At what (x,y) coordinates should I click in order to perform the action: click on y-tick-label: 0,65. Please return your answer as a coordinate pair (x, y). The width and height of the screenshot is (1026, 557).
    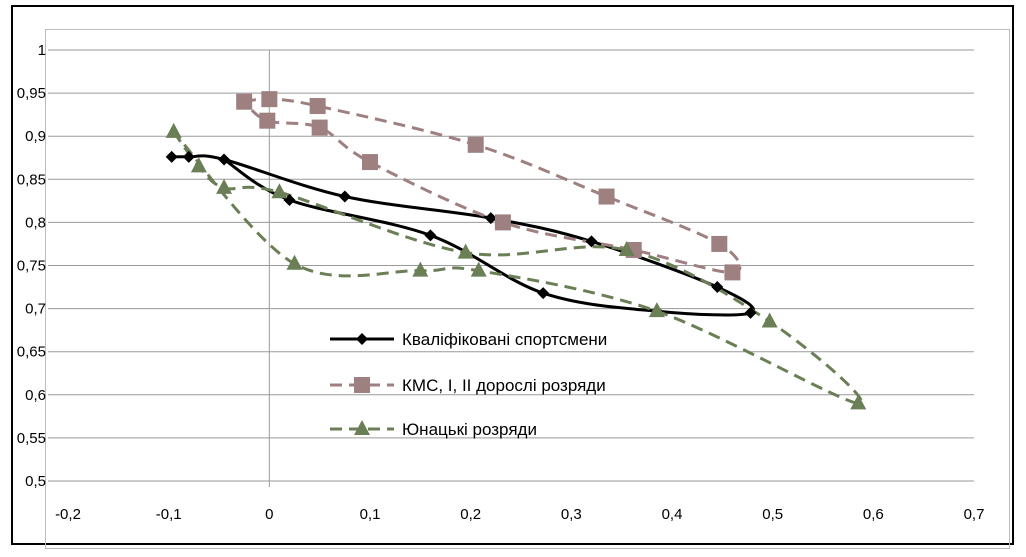
    Looking at the image, I should click on (31, 352).